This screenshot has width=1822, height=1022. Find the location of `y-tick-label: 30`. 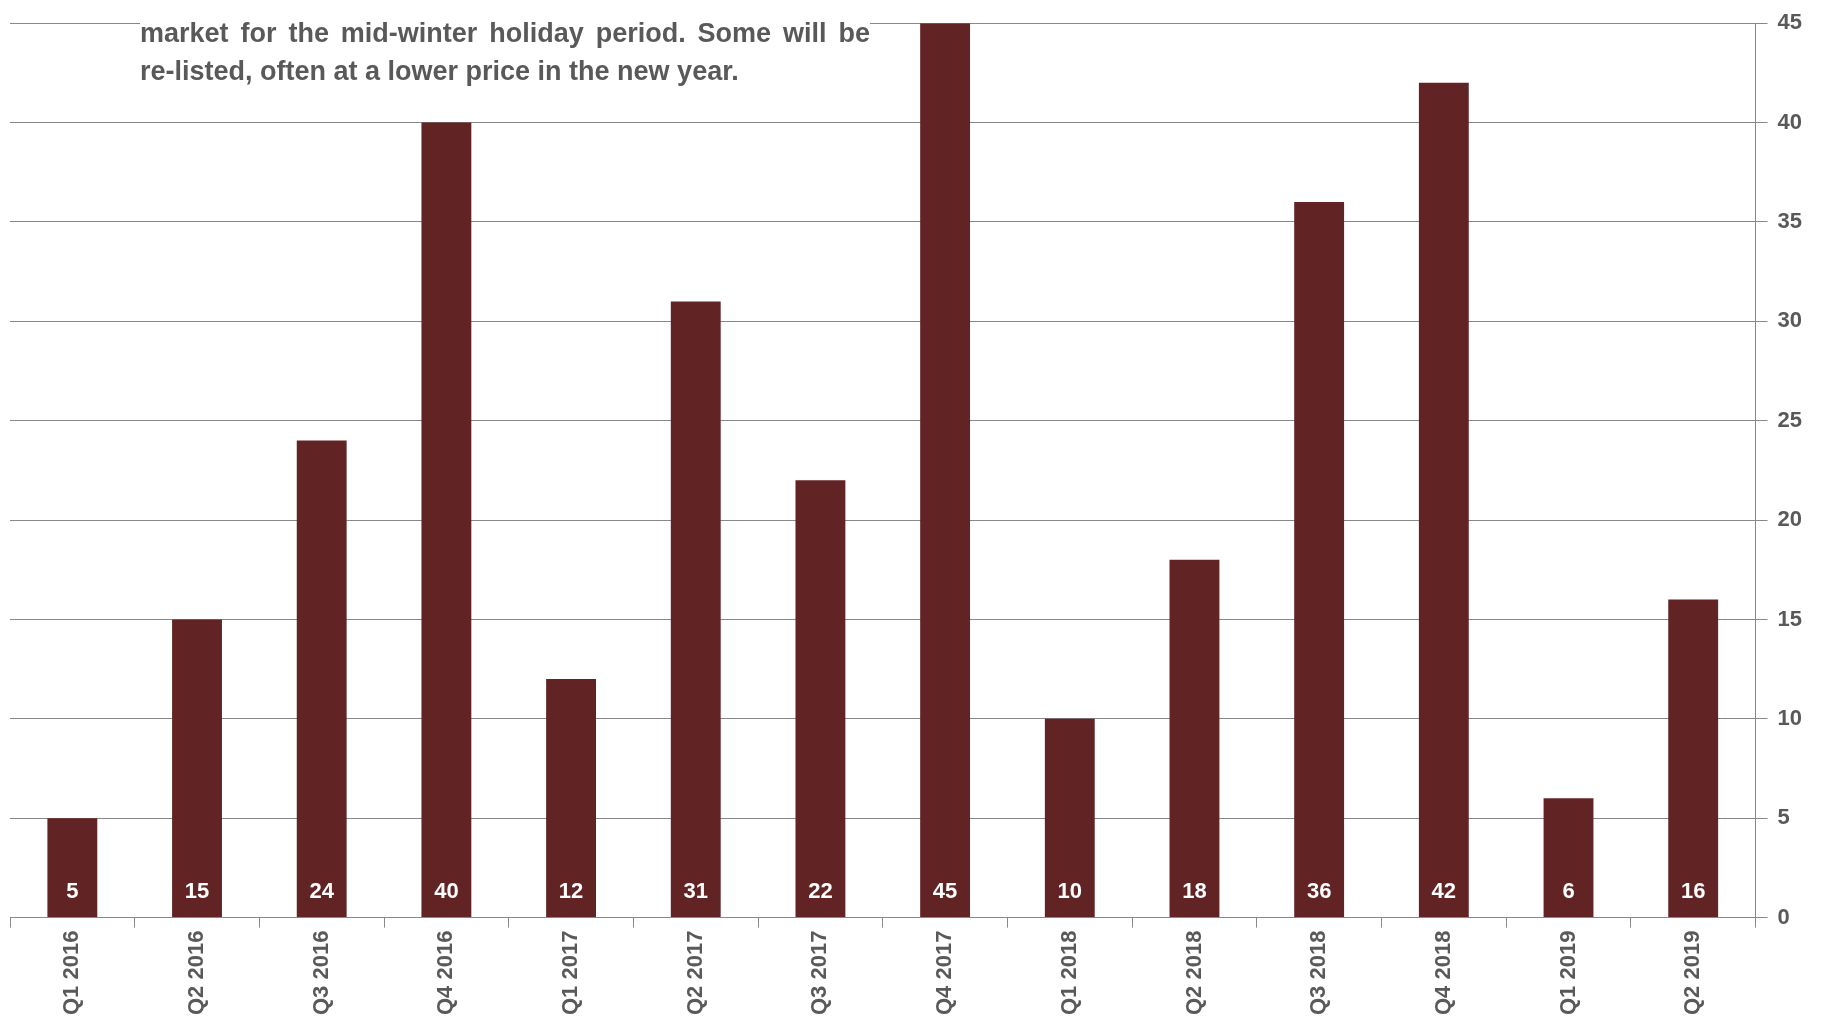

y-tick-label: 30 is located at coordinates (1790, 320).